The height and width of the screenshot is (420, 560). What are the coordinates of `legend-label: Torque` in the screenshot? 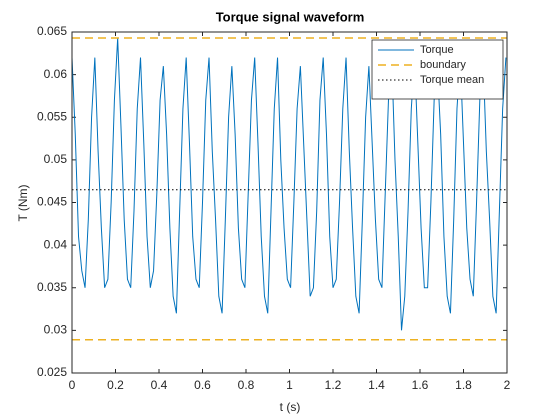 It's located at (437, 50).